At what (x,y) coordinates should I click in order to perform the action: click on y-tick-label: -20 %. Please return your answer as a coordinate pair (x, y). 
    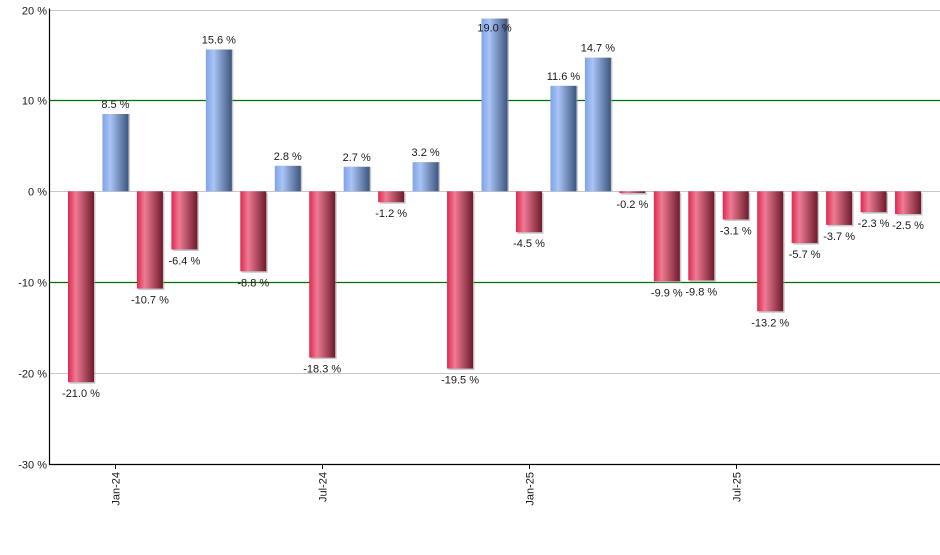
    Looking at the image, I should click on (32, 375).